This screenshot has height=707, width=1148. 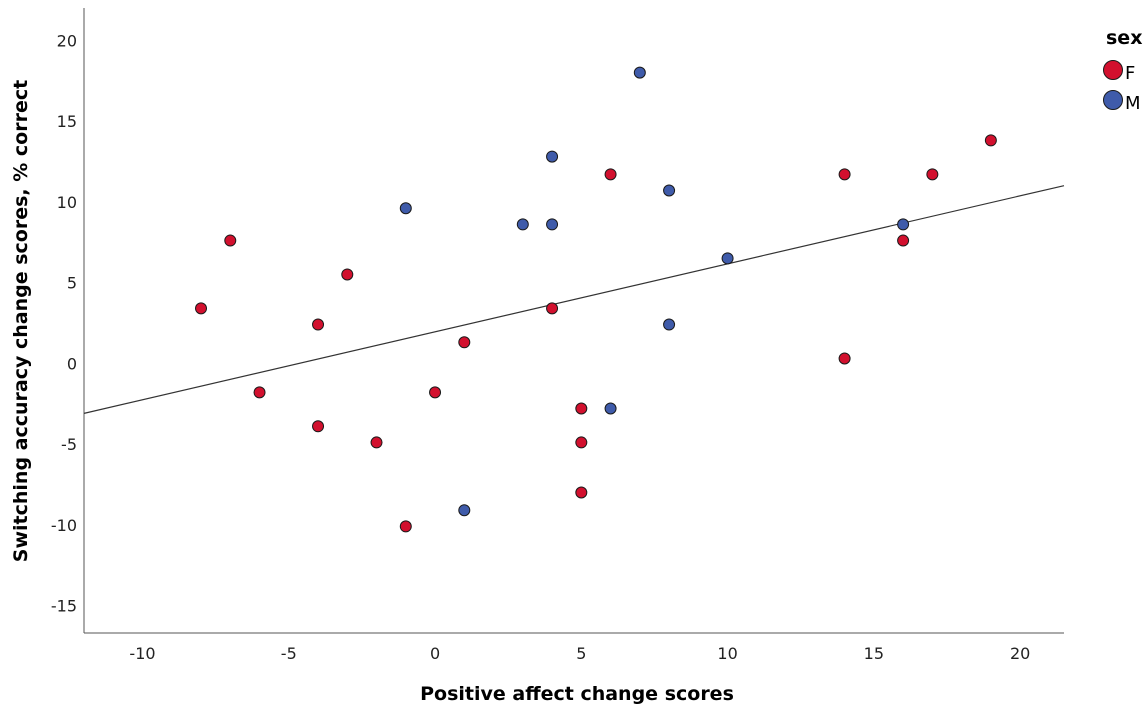 What do you see at coordinates (67, 202) in the screenshot?
I see `y-tick-label: 10` at bounding box center [67, 202].